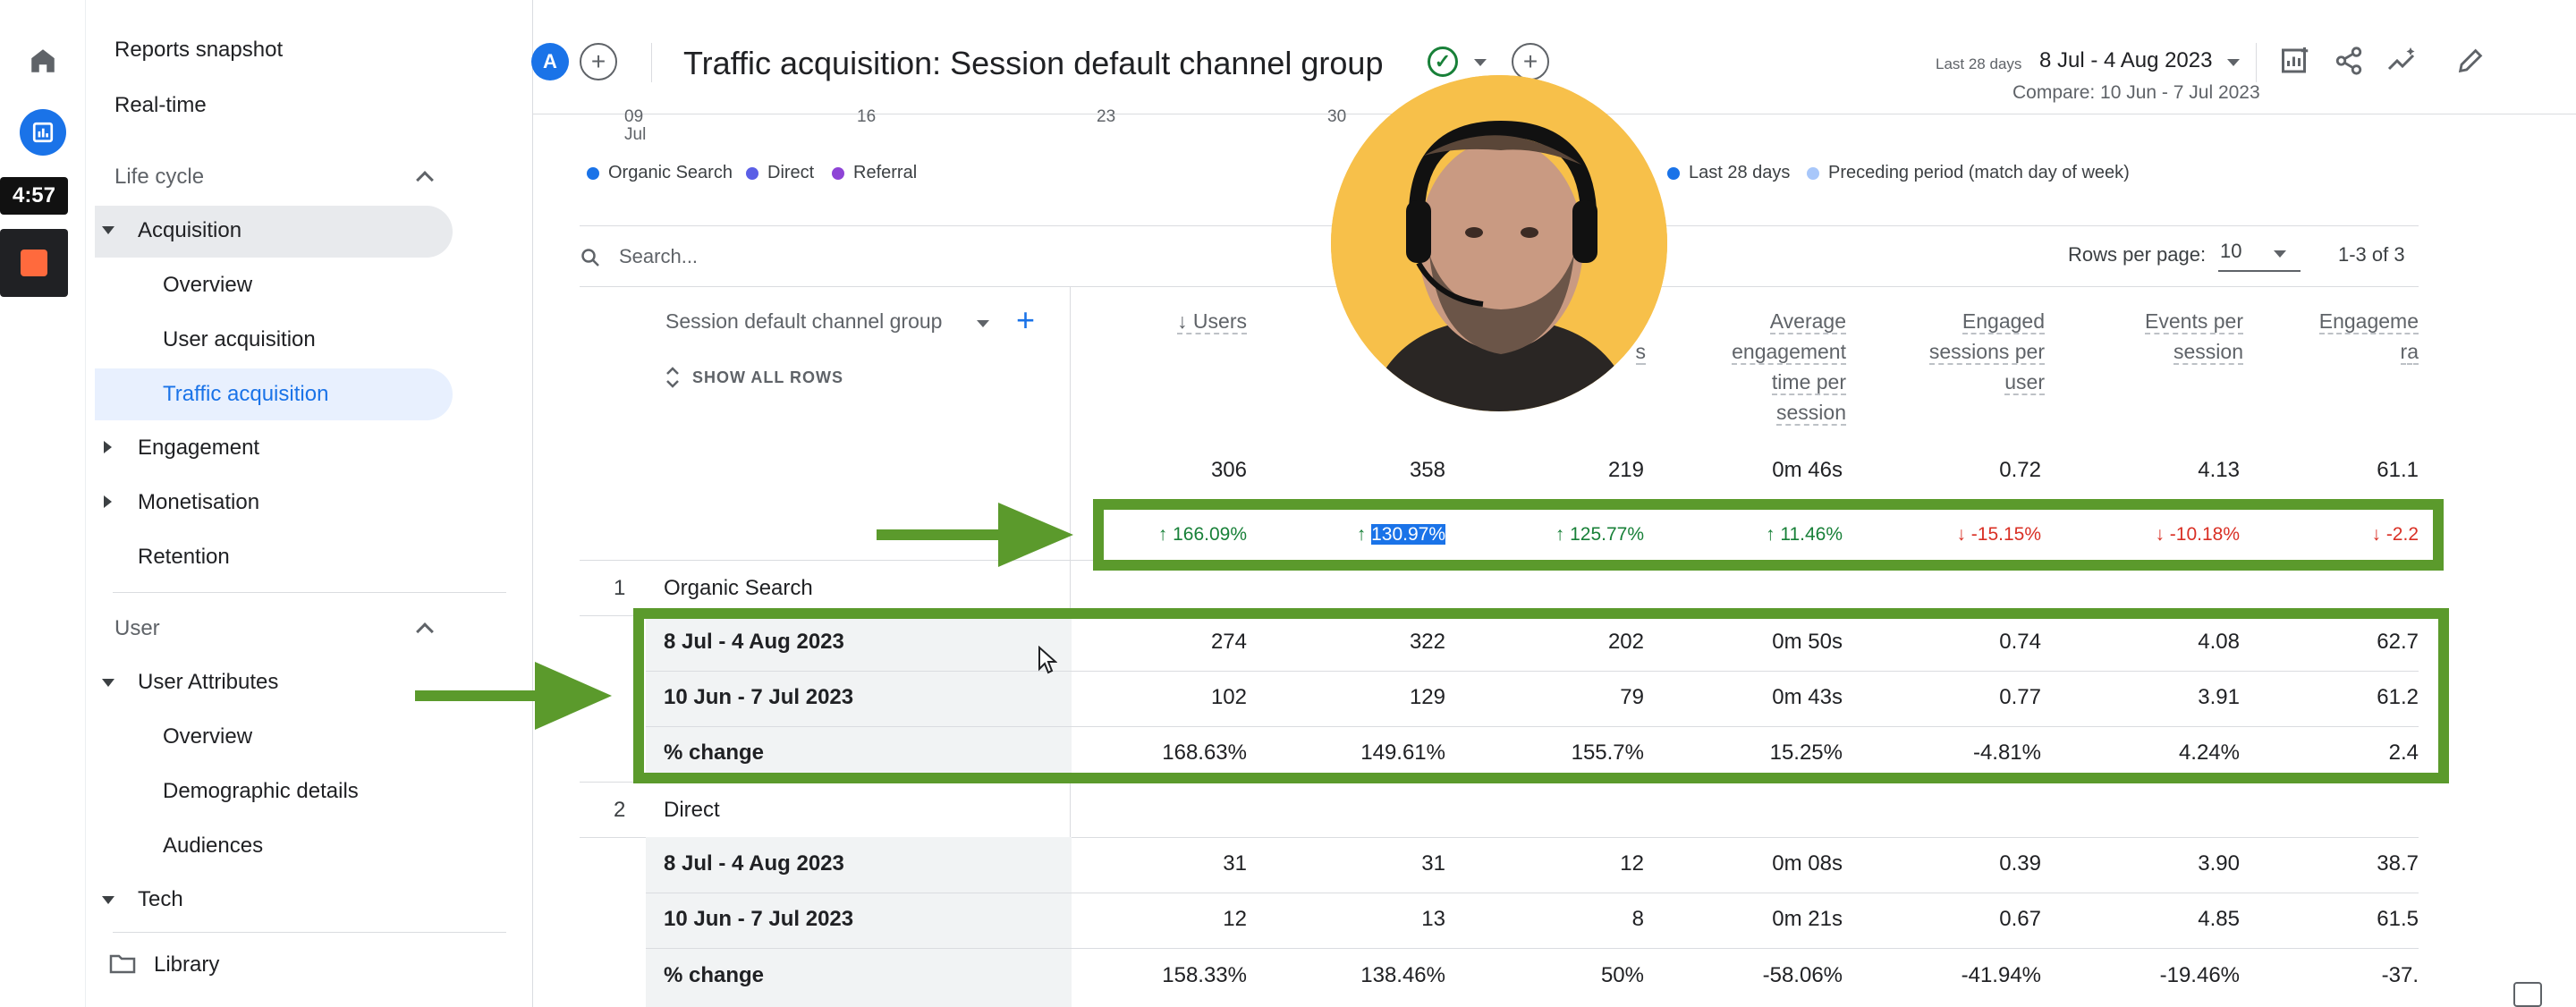  I want to click on column-header-engagement-rate: Engageme ra, so click(2329, 336).